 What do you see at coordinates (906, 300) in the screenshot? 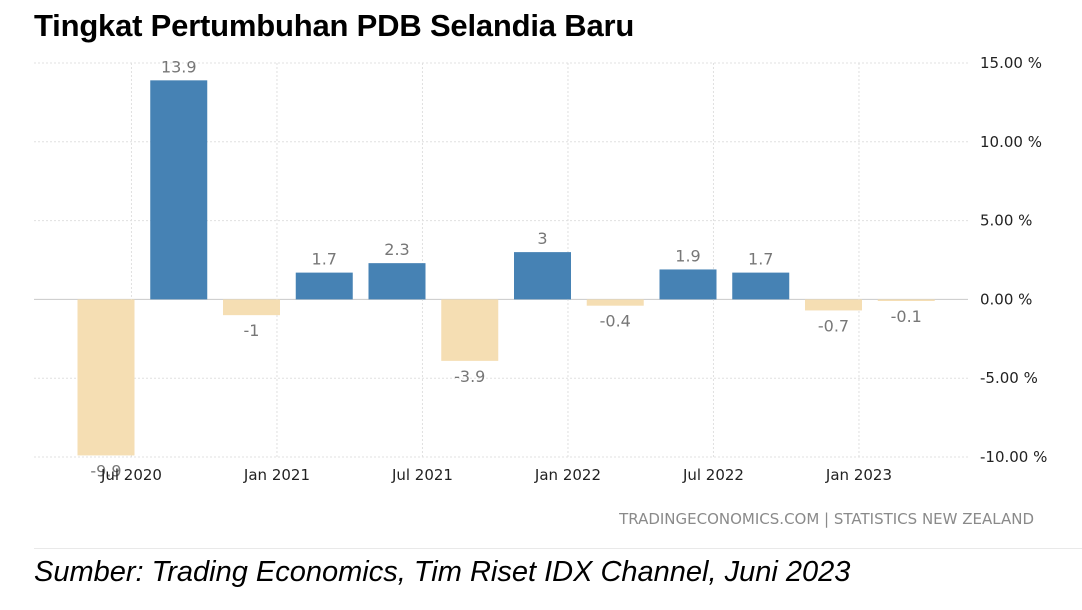
I see `bar-mar-2023` at bounding box center [906, 300].